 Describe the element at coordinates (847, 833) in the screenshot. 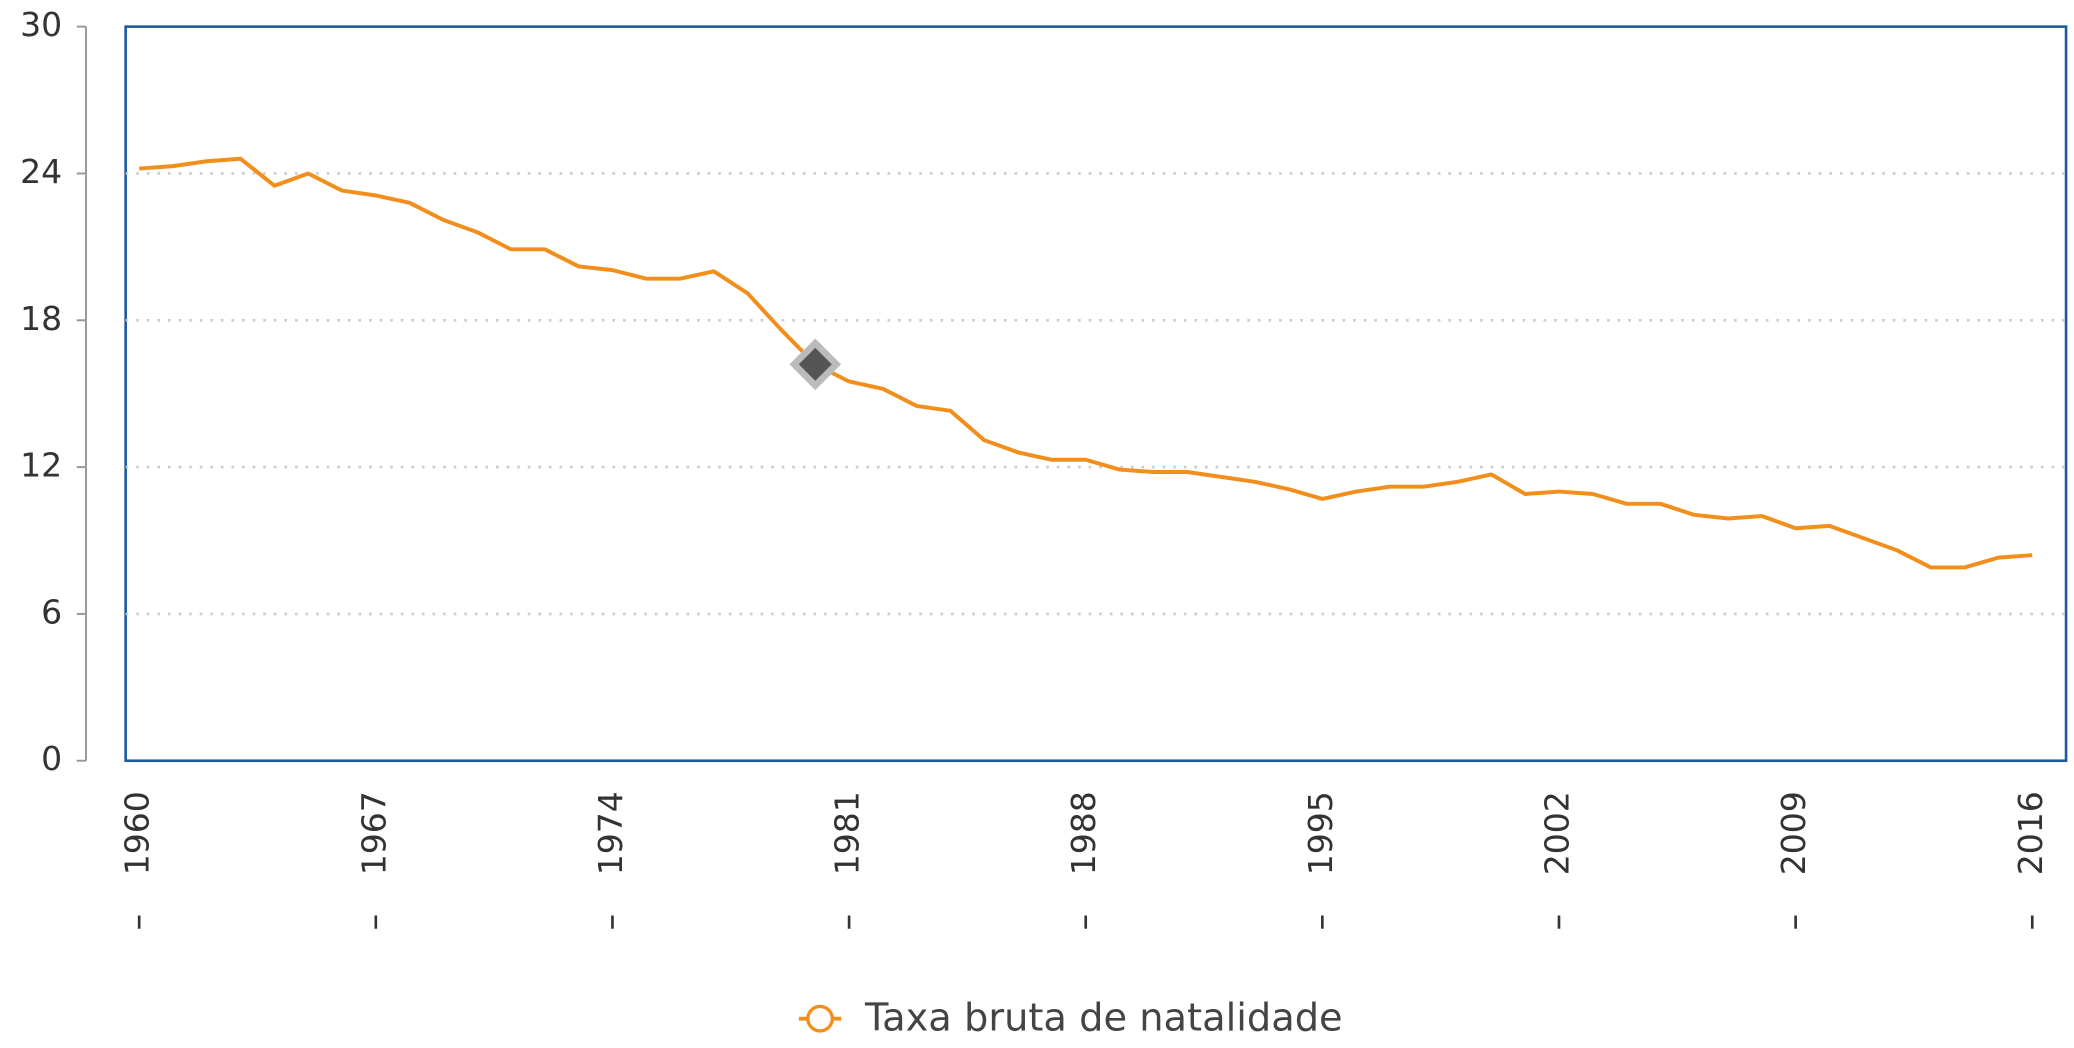

I see `x-tick-label: 1981` at that location.